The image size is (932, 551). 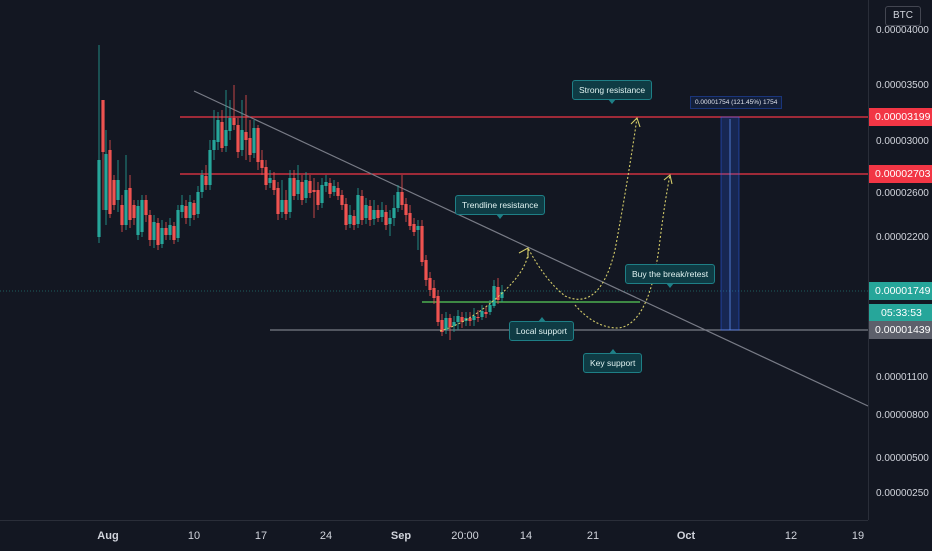 I want to click on price-tick-label: 0.00002600, so click(x=902, y=193).